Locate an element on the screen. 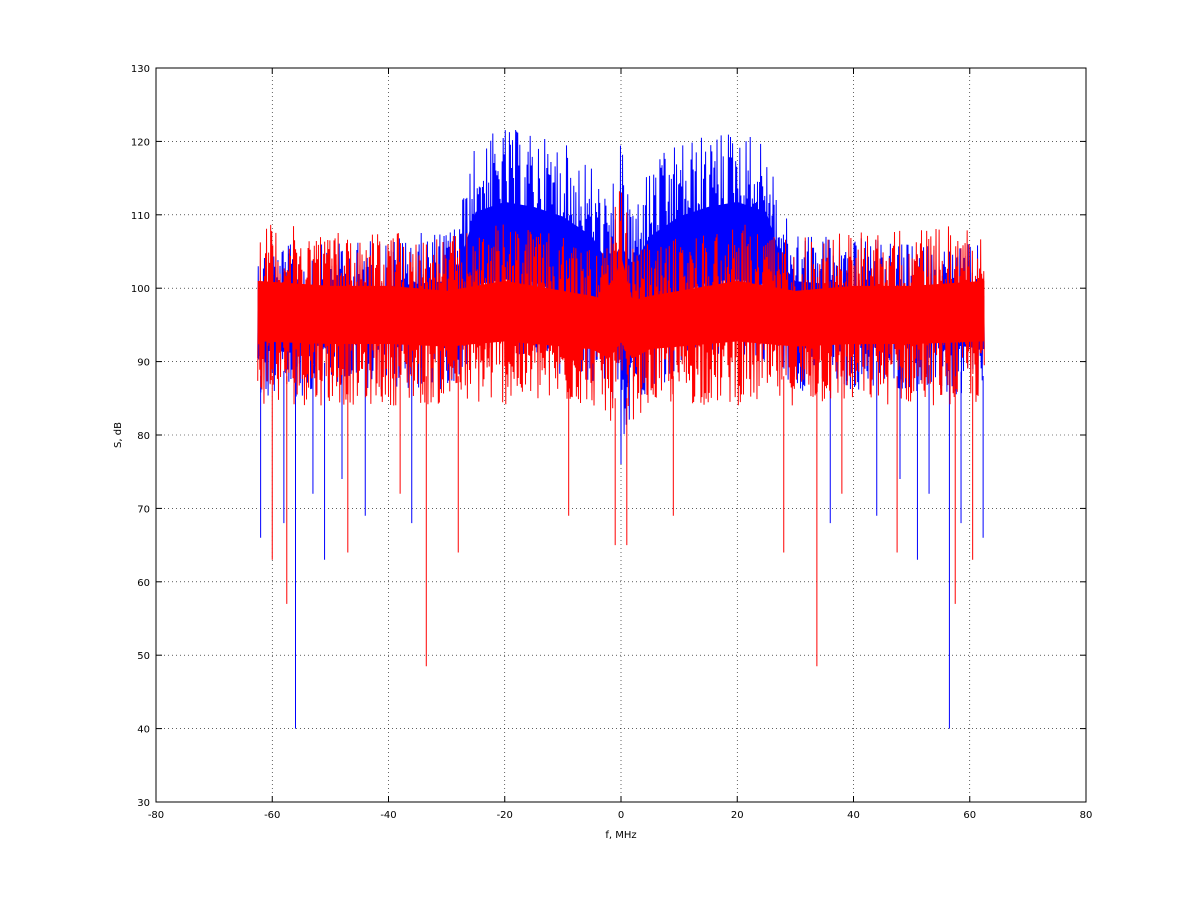  x-tick-label: 80 is located at coordinates (1086, 815).